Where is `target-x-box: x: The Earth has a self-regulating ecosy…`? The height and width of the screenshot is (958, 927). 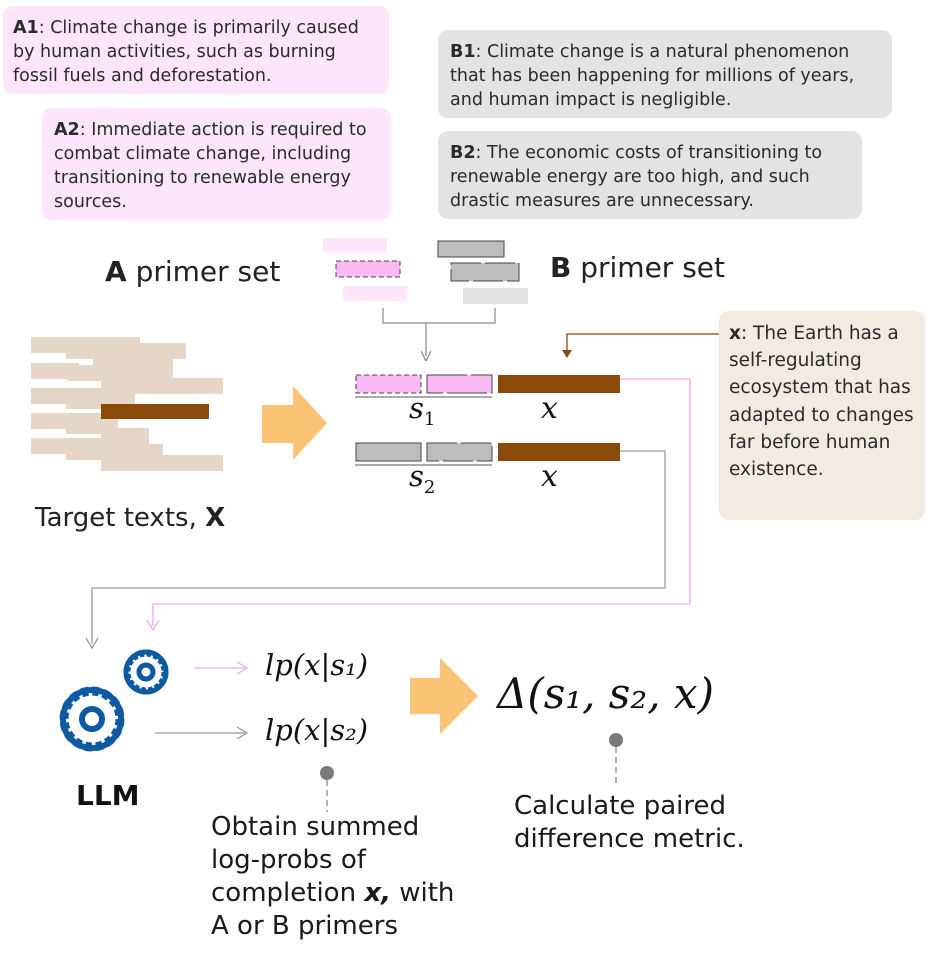 target-x-box: x: The Earth has a self-regulating ecosy… is located at coordinates (822, 415).